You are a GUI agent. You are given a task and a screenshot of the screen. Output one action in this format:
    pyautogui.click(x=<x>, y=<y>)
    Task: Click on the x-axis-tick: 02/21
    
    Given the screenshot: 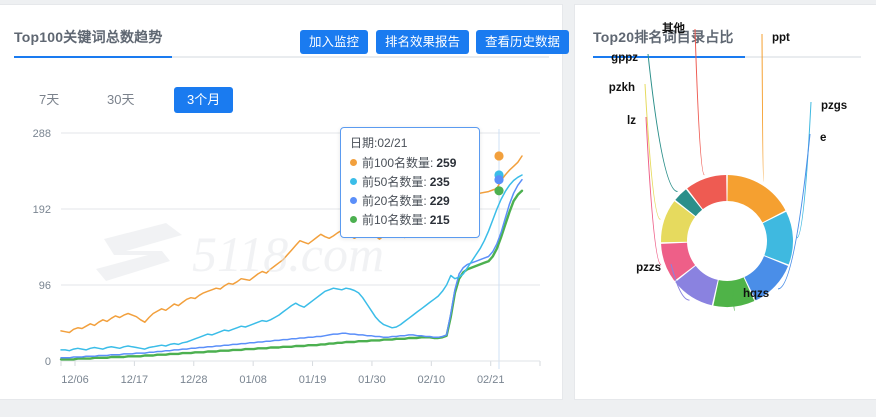 What is the action you would take?
    pyautogui.click(x=491, y=380)
    